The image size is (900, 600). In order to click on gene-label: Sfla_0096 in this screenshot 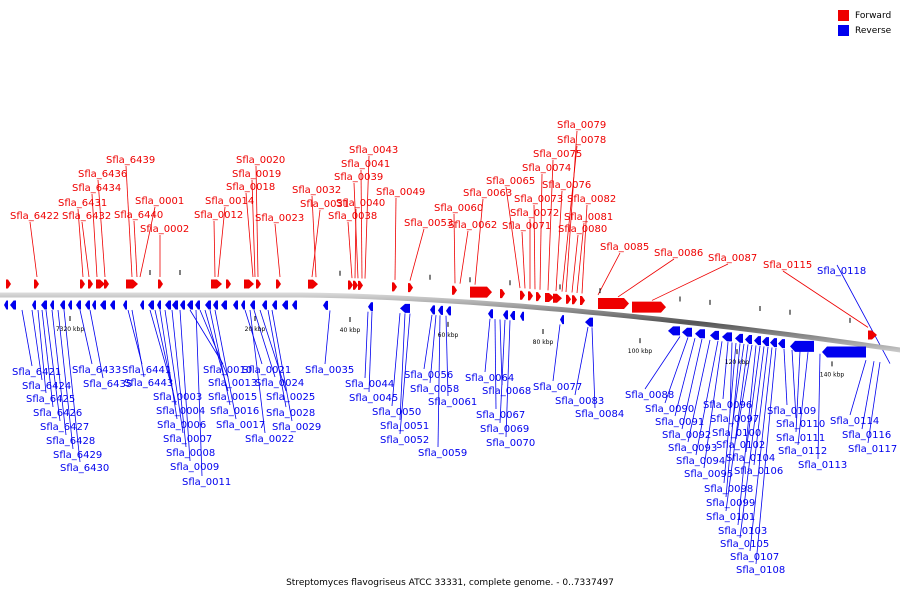, I will do `click(727, 405)`.